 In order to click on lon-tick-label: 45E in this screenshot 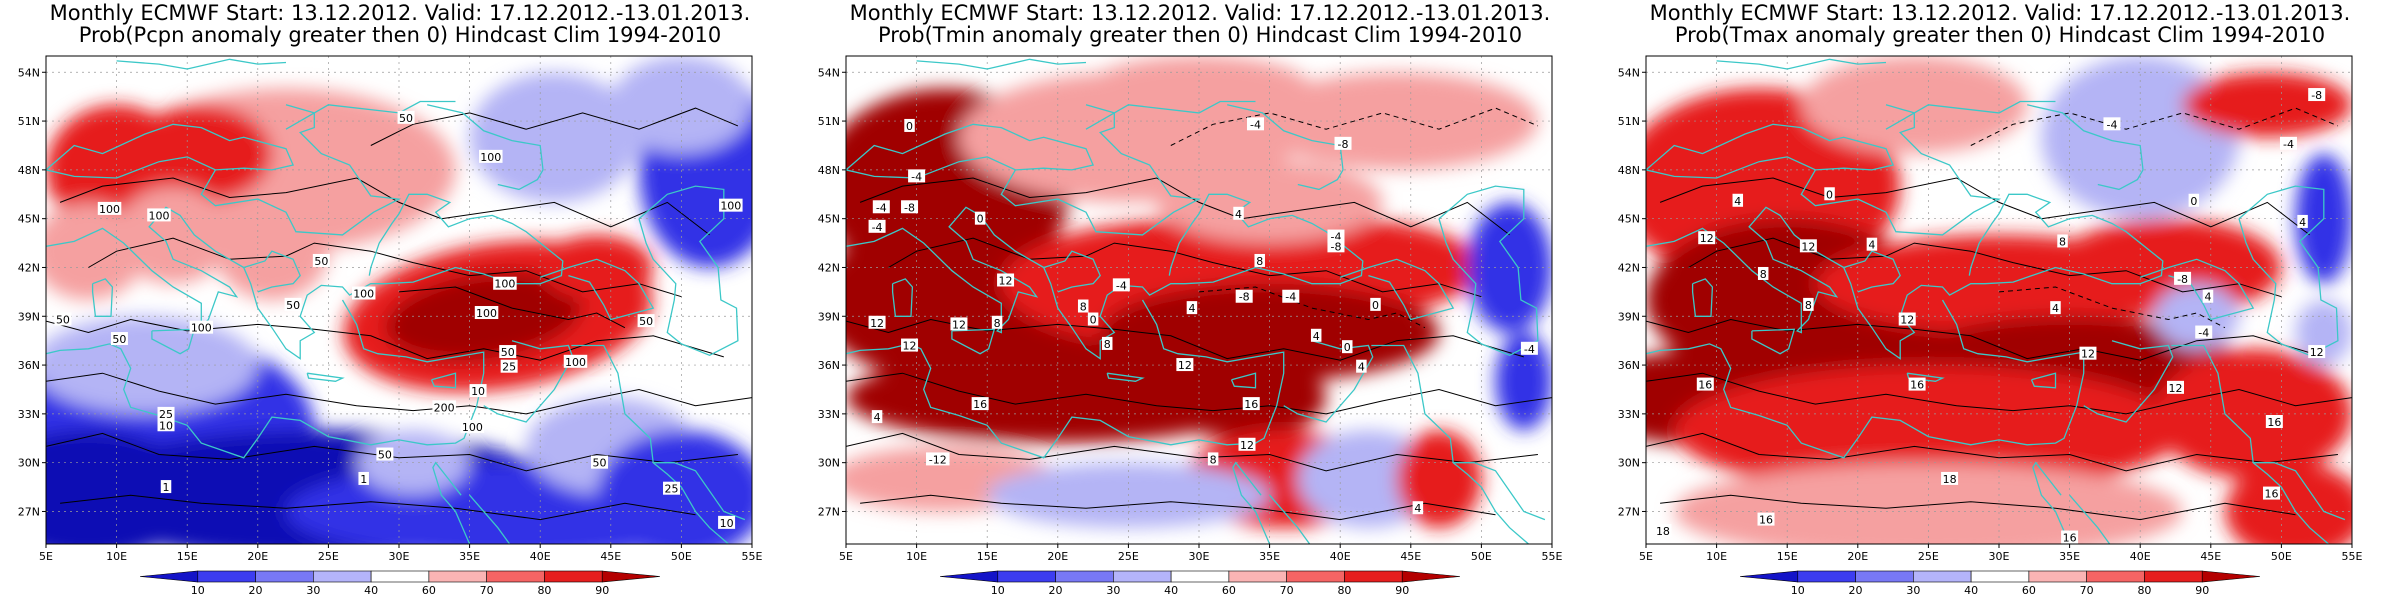, I will do `click(2210, 556)`.